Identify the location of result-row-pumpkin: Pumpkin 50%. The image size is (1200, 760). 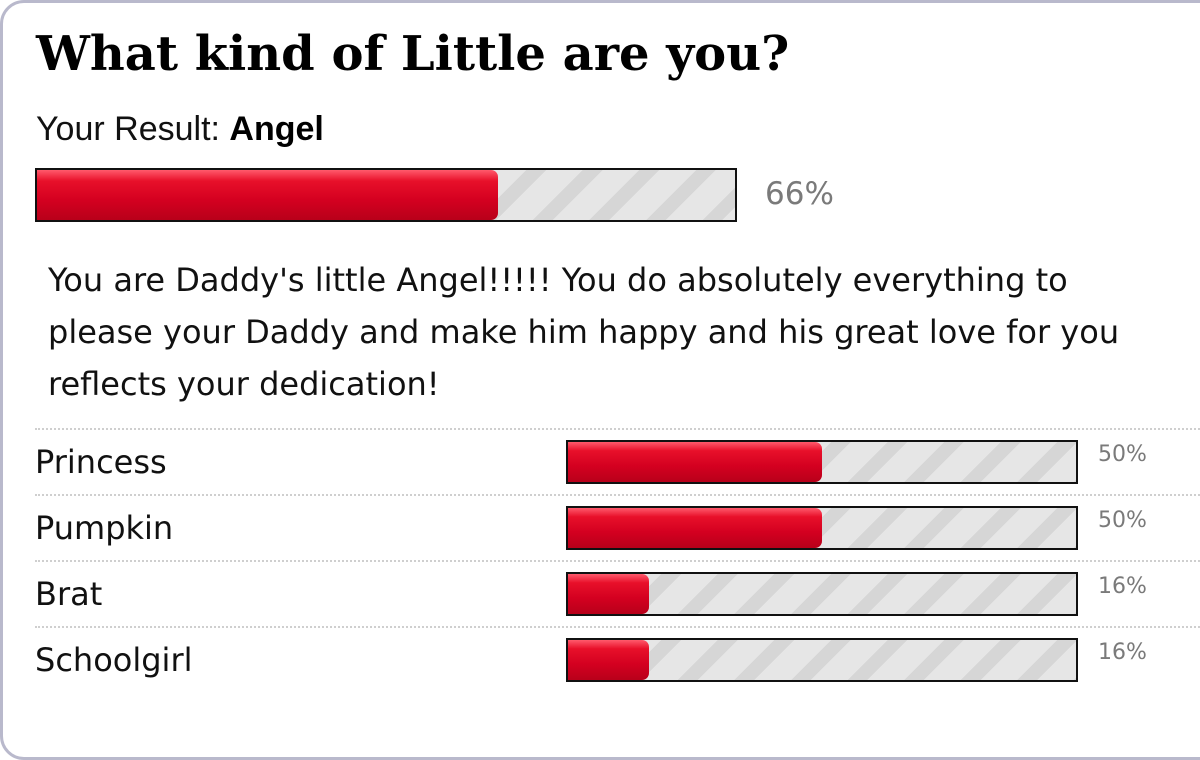
(617, 527).